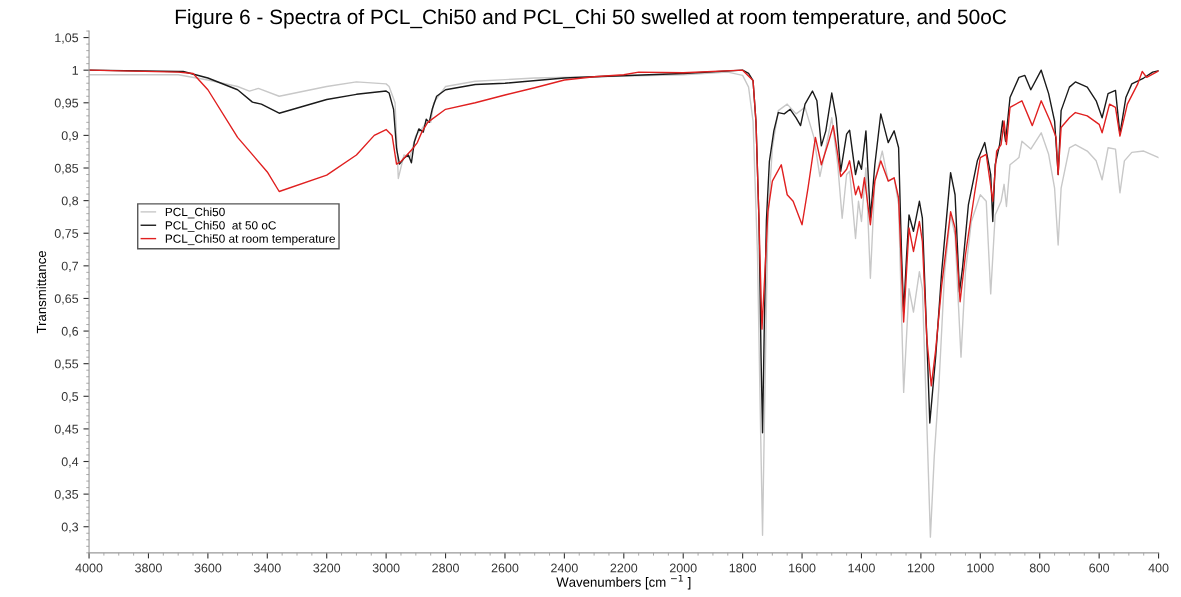 The width and height of the screenshot is (1181, 597). What do you see at coordinates (66, 299) in the screenshot?
I see `y-tick-label: 0,65` at bounding box center [66, 299].